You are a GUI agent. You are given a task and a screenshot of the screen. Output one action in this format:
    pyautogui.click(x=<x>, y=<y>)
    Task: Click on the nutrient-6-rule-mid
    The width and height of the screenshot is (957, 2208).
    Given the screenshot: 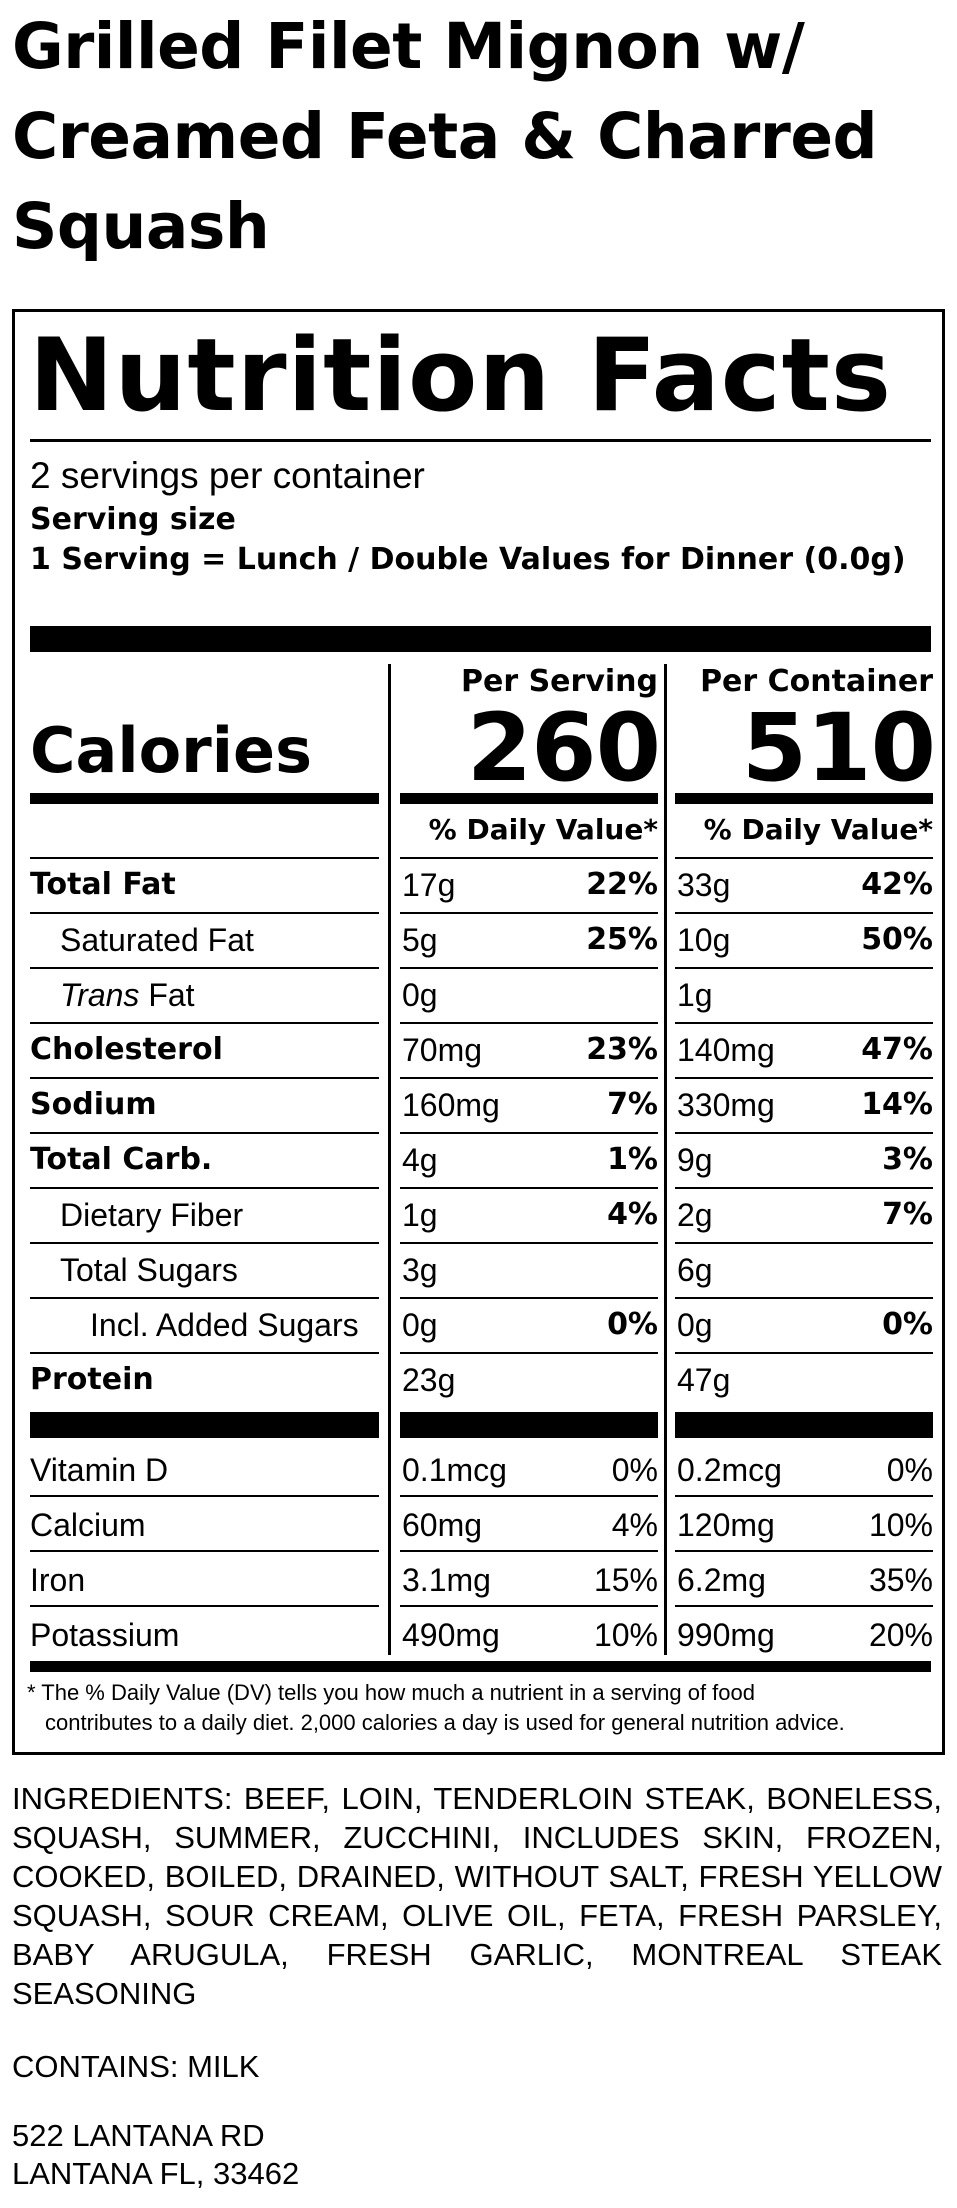 What is the action you would take?
    pyautogui.click(x=529, y=1188)
    